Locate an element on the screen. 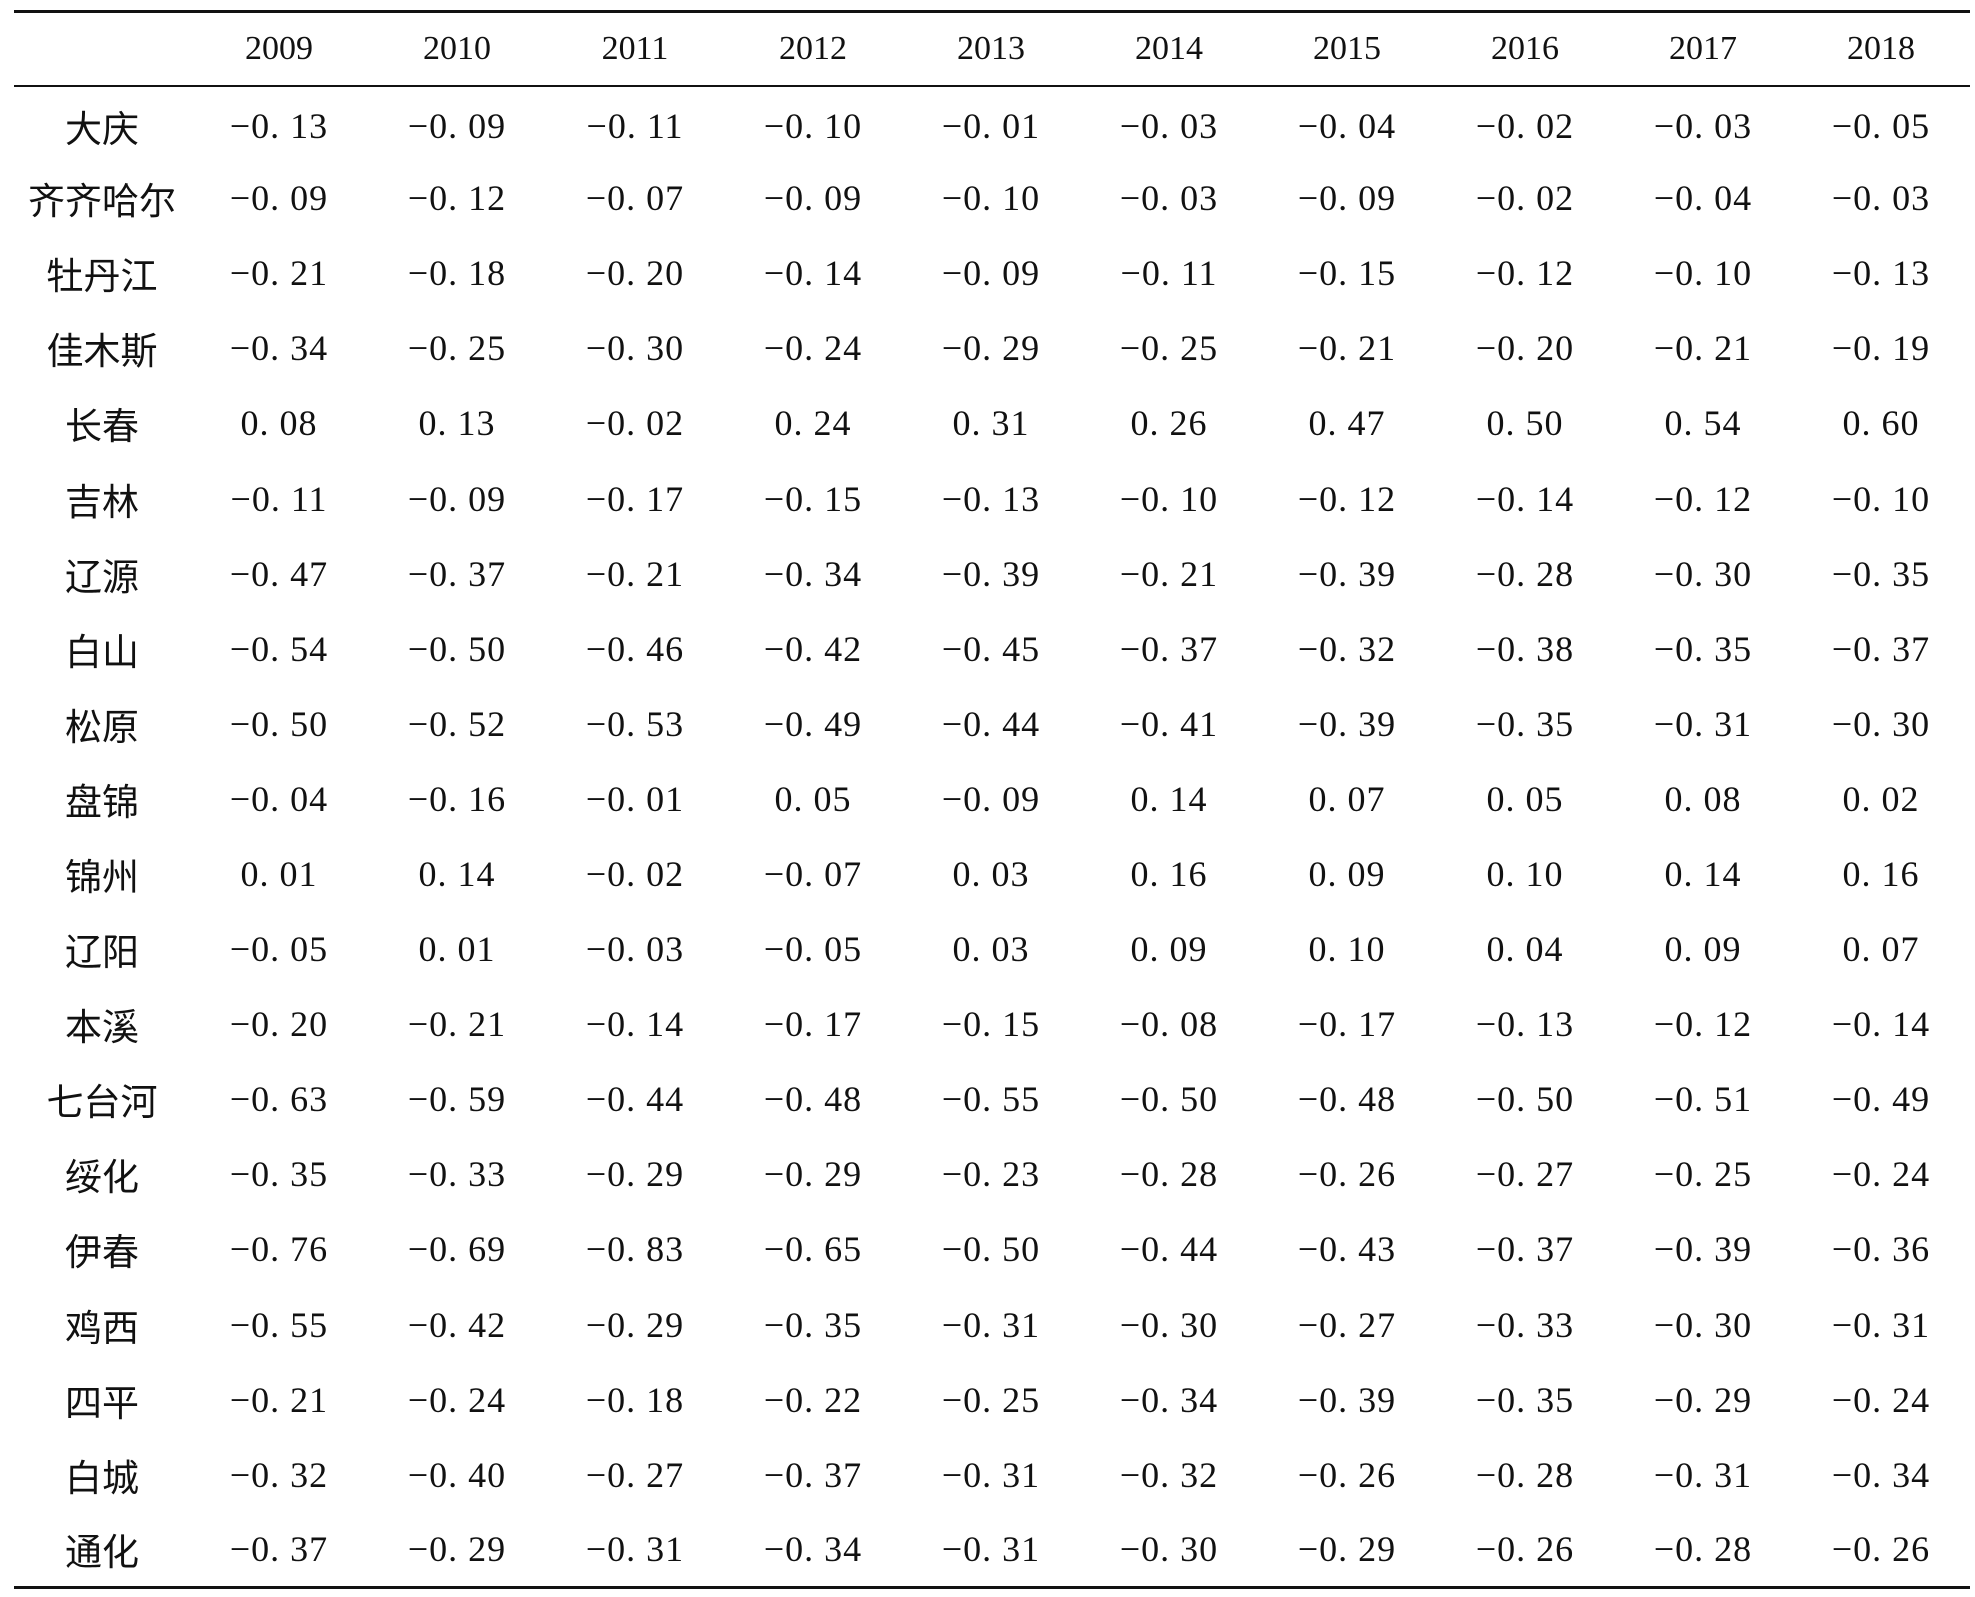  header-row: 2009 2010 2011 2012 2013 2014 2015 2016 2017 2018 is located at coordinates (992, 49).